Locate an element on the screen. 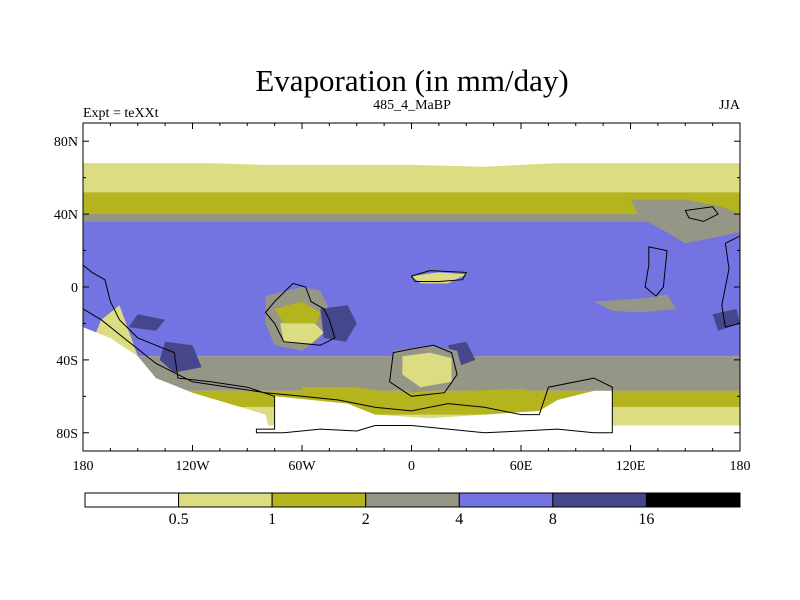  region-asia-grey-wedge is located at coordinates (685, 221).